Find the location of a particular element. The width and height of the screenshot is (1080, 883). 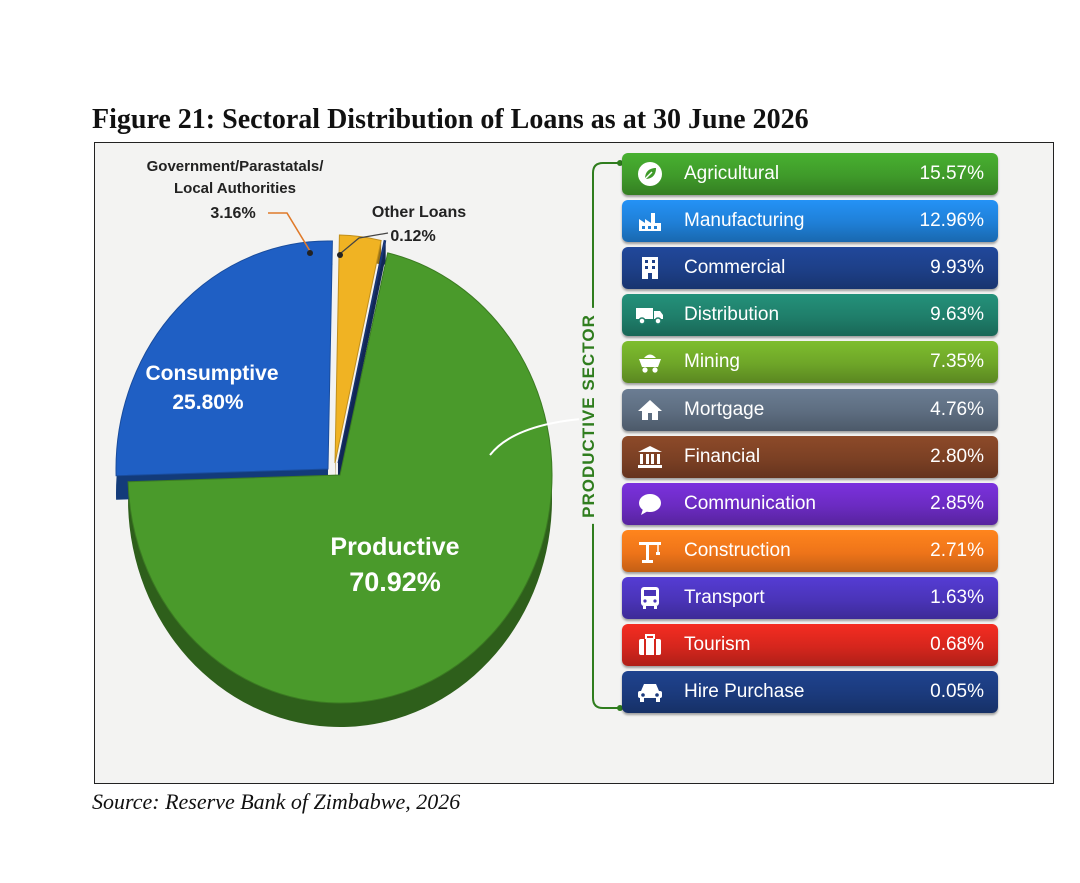

bus-icon is located at coordinates (650, 598).